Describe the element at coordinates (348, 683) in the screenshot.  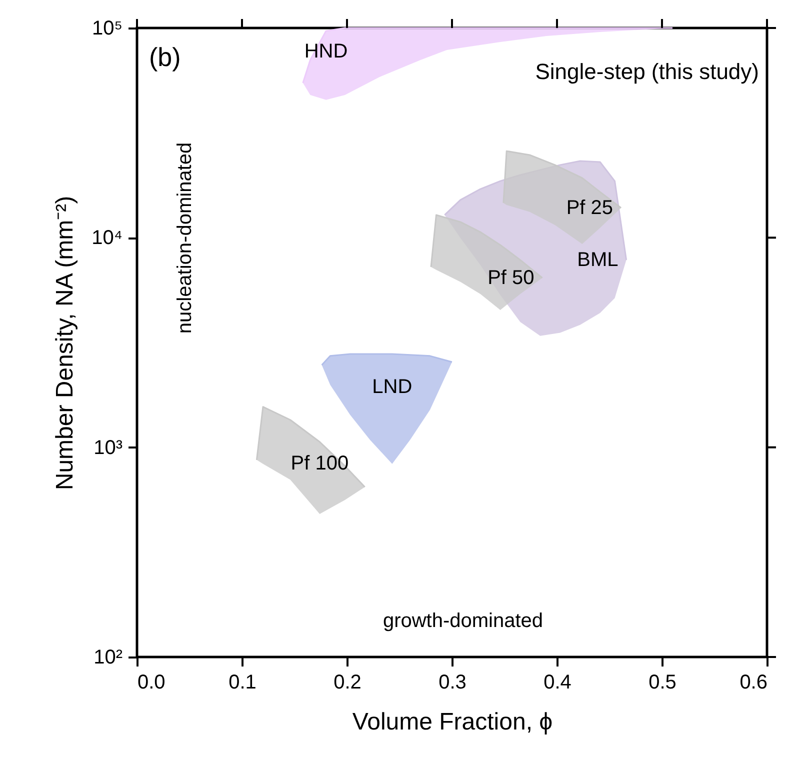
I see `x-tick-label: 0.2` at that location.